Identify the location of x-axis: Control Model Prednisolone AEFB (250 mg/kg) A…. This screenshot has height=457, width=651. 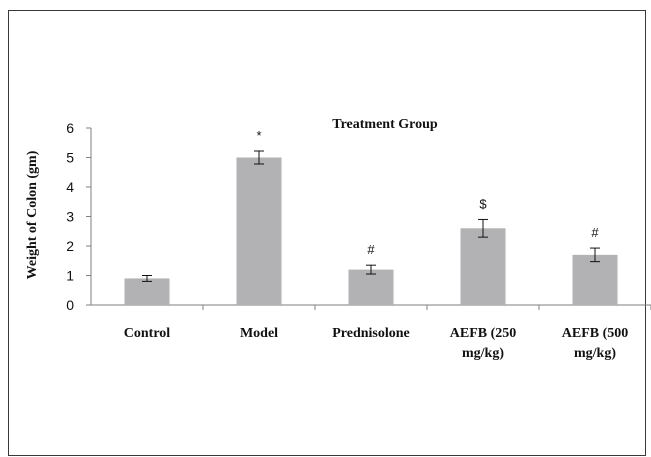
(371, 332).